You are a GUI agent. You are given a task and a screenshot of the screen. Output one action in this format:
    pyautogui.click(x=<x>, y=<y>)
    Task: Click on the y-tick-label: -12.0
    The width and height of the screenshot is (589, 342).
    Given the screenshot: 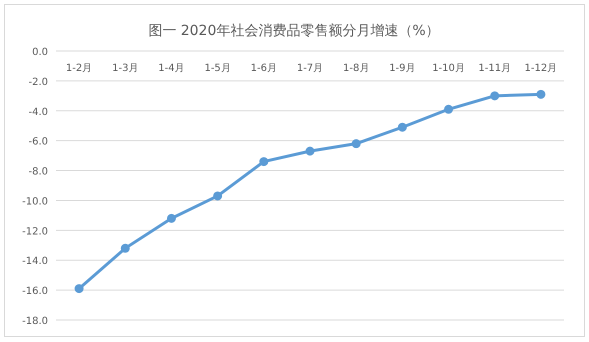 What is the action you would take?
    pyautogui.click(x=35, y=232)
    